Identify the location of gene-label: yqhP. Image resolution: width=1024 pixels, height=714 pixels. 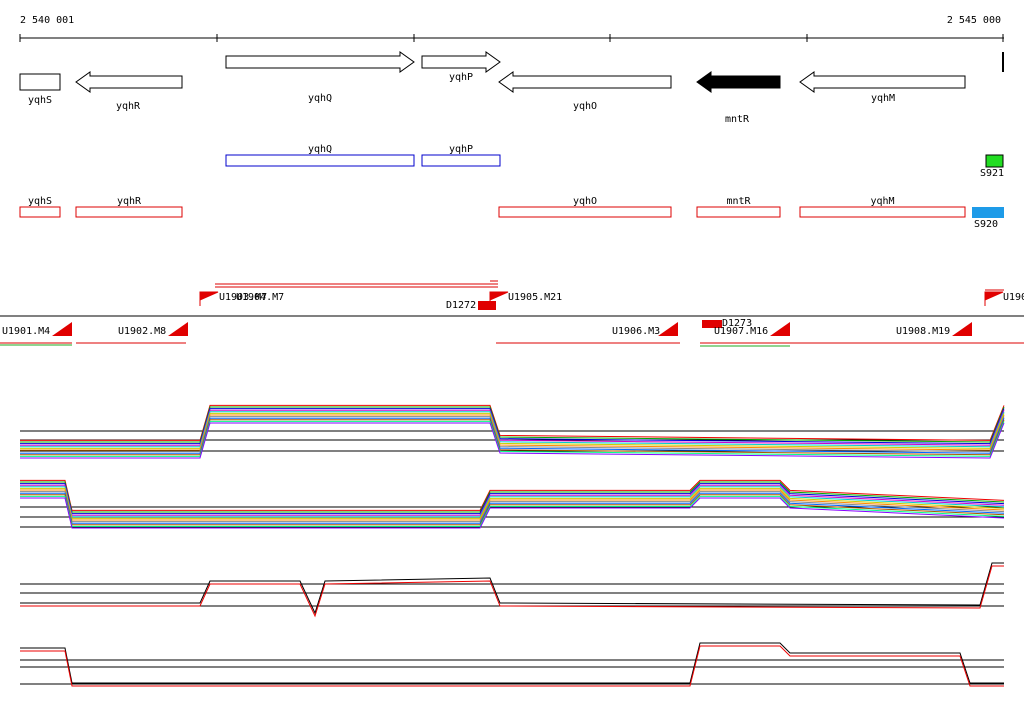
(461, 77).